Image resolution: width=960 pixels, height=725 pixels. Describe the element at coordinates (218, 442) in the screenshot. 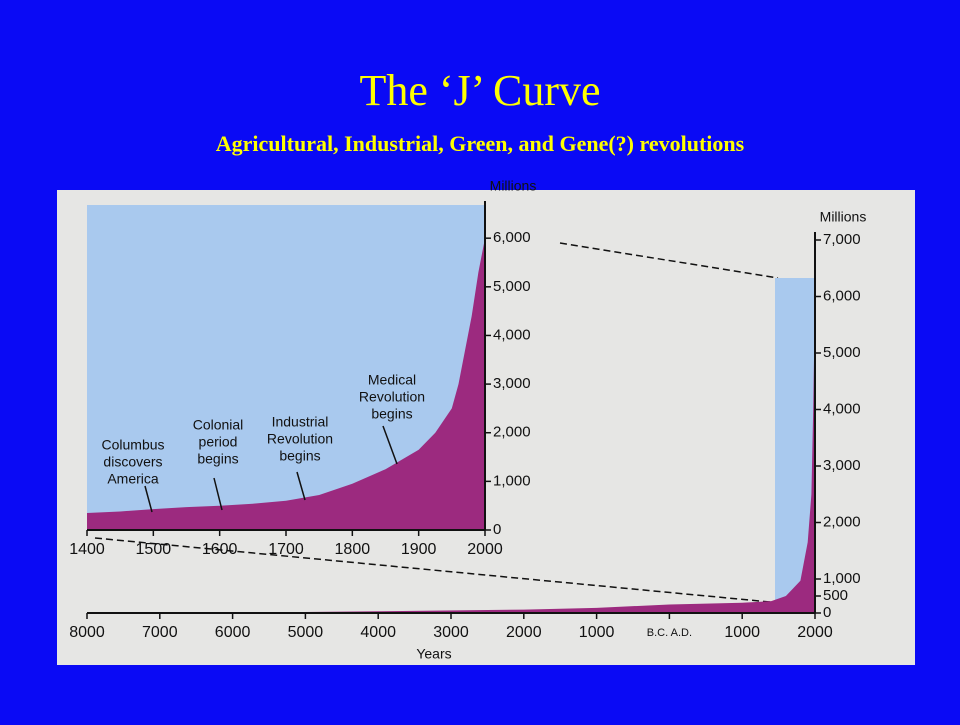

I see `annotation: period` at that location.